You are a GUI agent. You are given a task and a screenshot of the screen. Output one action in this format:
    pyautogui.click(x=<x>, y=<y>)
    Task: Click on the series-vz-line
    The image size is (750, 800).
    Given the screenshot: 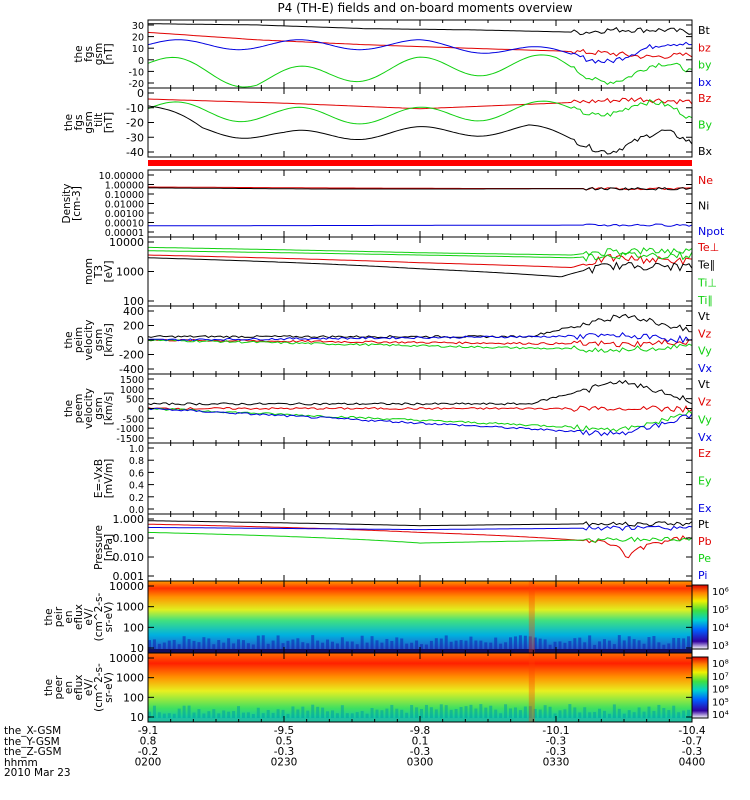 What is the action you would take?
    pyautogui.click(x=420, y=409)
    